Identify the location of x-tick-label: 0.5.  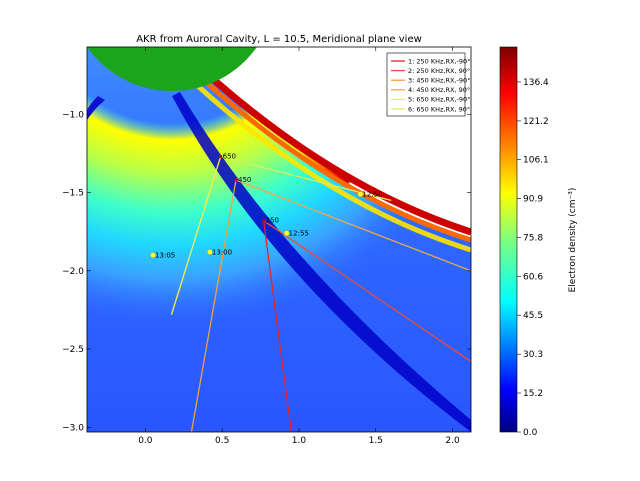
(222, 441).